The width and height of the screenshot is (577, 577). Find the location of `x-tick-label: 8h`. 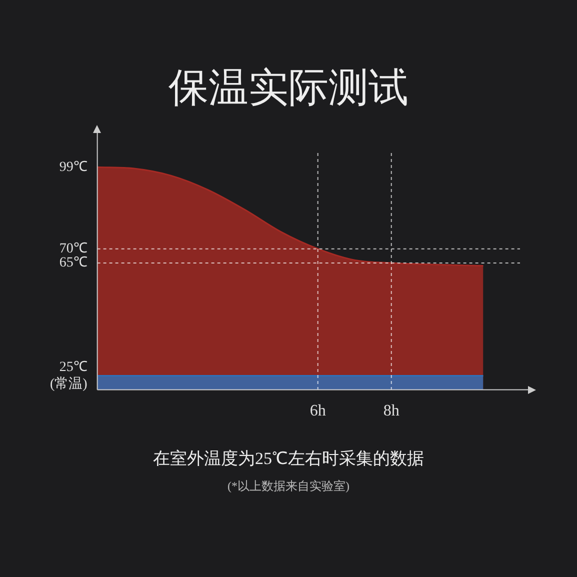

x-tick-label: 8h is located at coordinates (391, 411).